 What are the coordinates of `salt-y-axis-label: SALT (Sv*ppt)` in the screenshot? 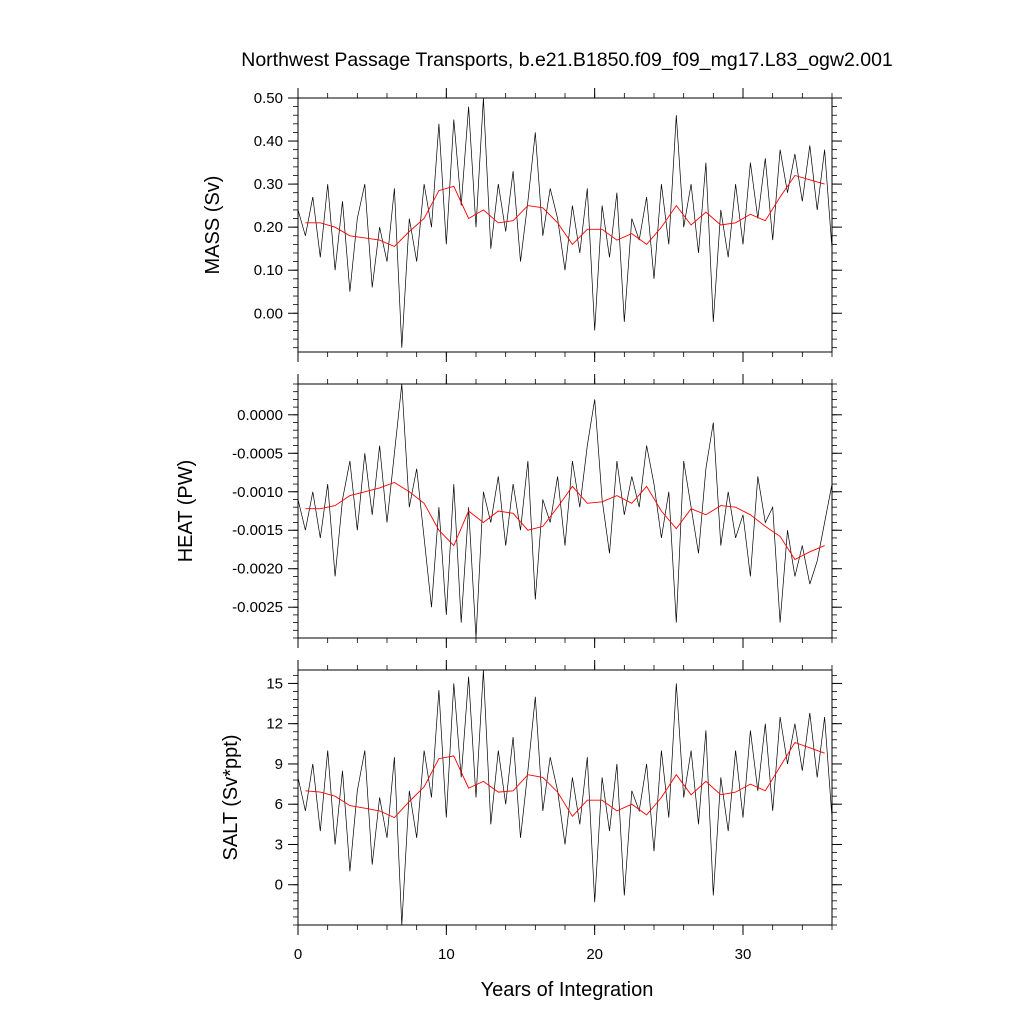 It's located at (231, 798).